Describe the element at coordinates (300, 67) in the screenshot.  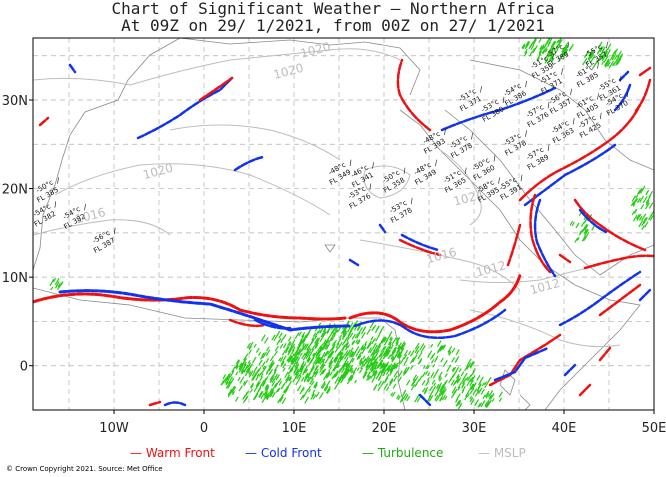
I see `coastline-mediterranean` at that location.